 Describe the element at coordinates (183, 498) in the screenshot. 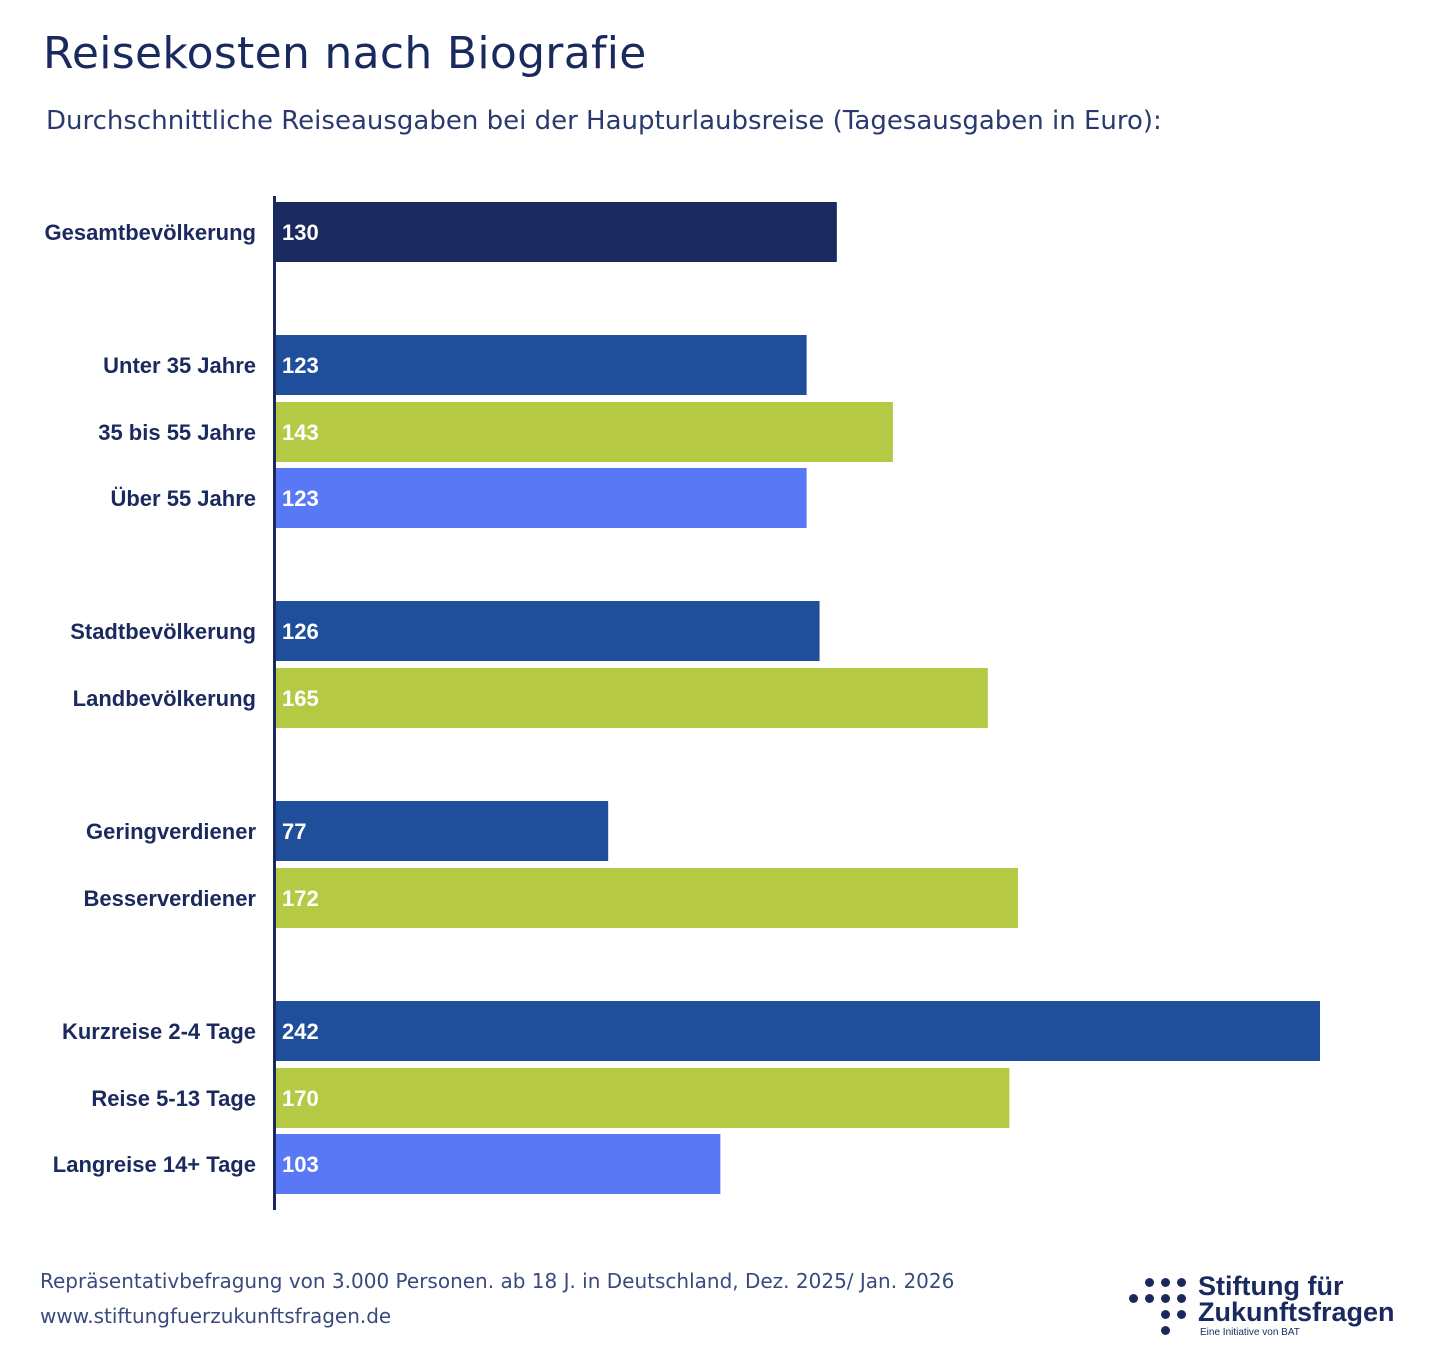

I see `category-label: Über 55 Jahre` at that location.